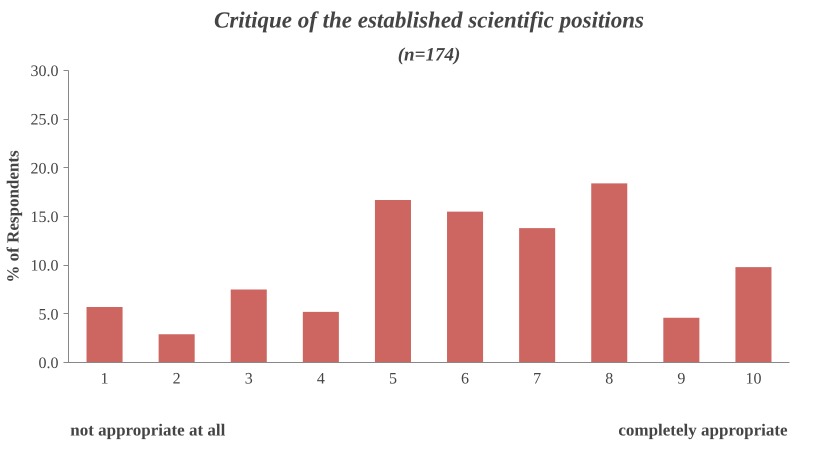 This screenshot has height=457, width=819. What do you see at coordinates (44, 169) in the screenshot?
I see `y-tick-label: 20.0` at bounding box center [44, 169].